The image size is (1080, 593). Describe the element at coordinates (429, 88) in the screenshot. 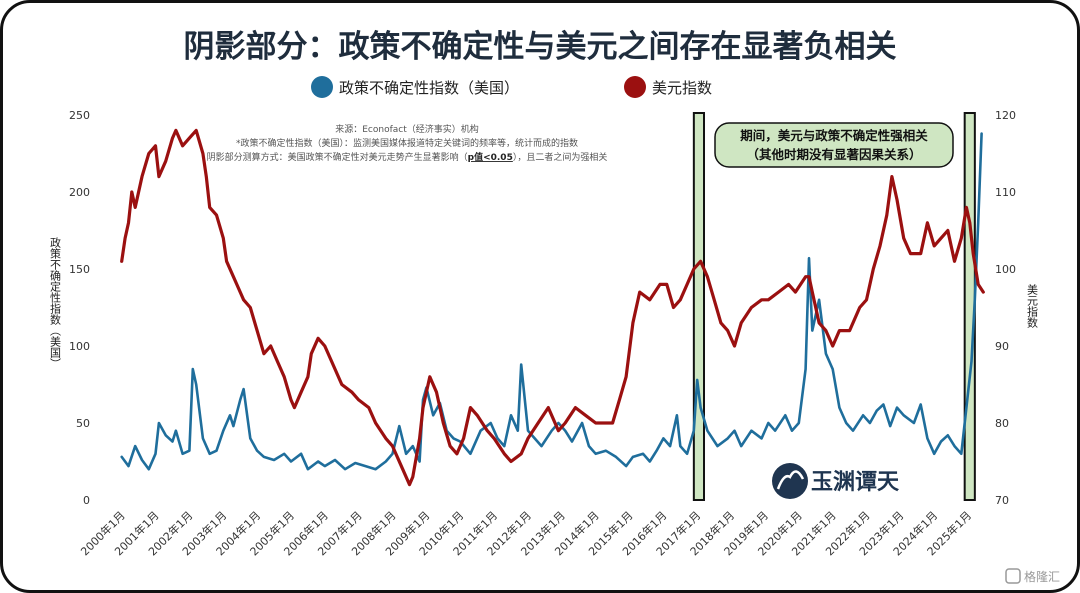

I see `legend-label-policy: 政策不确定性指数（美国）` at that location.